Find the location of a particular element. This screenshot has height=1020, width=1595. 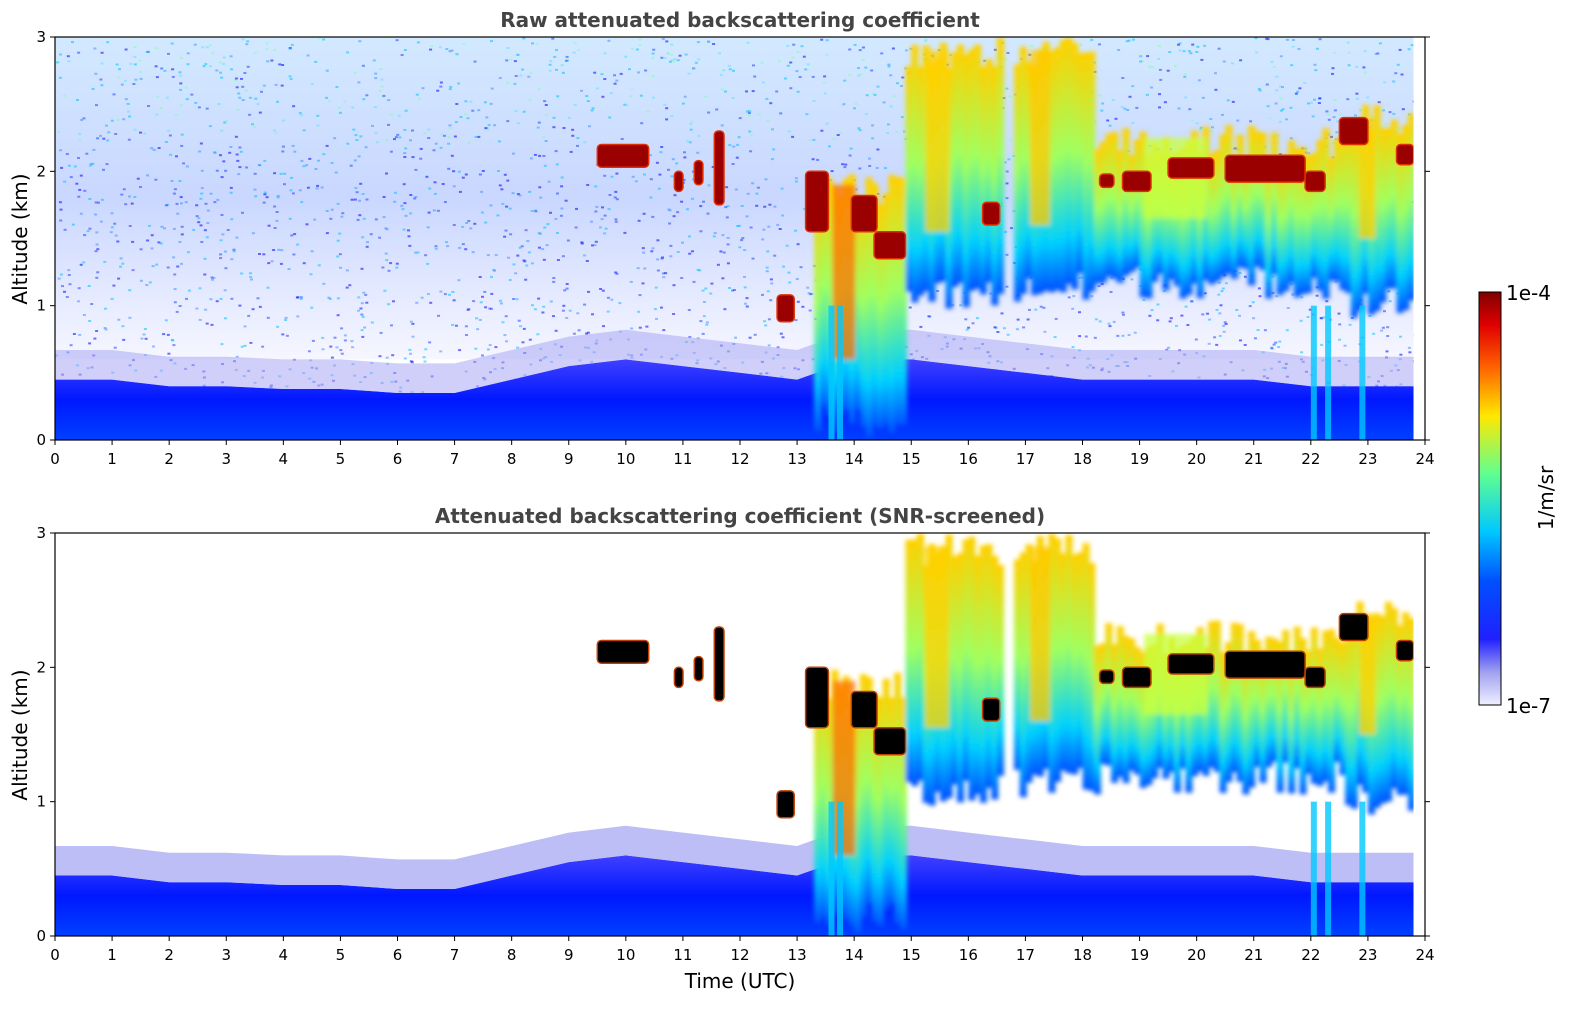

x-tick-label: 21 is located at coordinates (1253, 459).